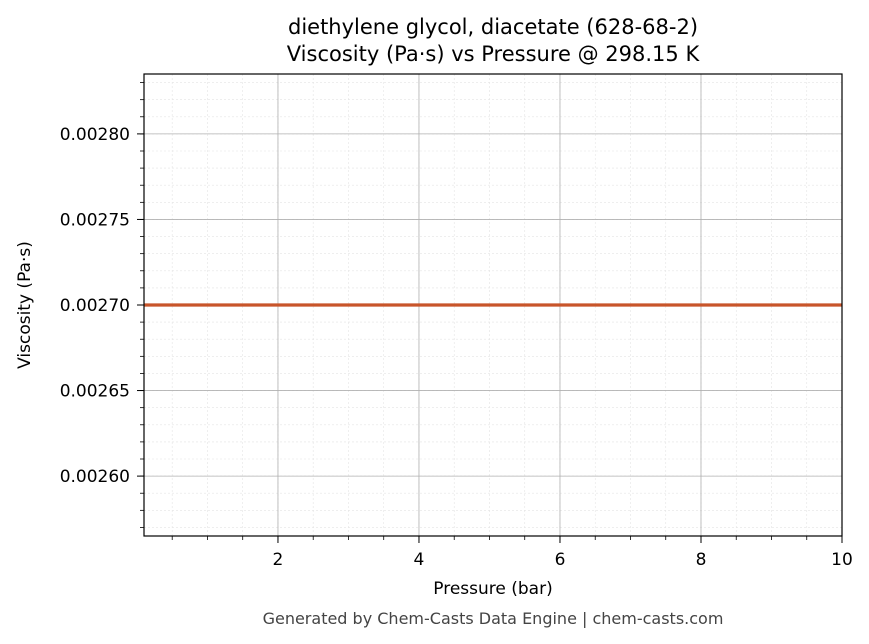  What do you see at coordinates (95, 135) in the screenshot?
I see `y-tick-label: 0.00280` at bounding box center [95, 135].